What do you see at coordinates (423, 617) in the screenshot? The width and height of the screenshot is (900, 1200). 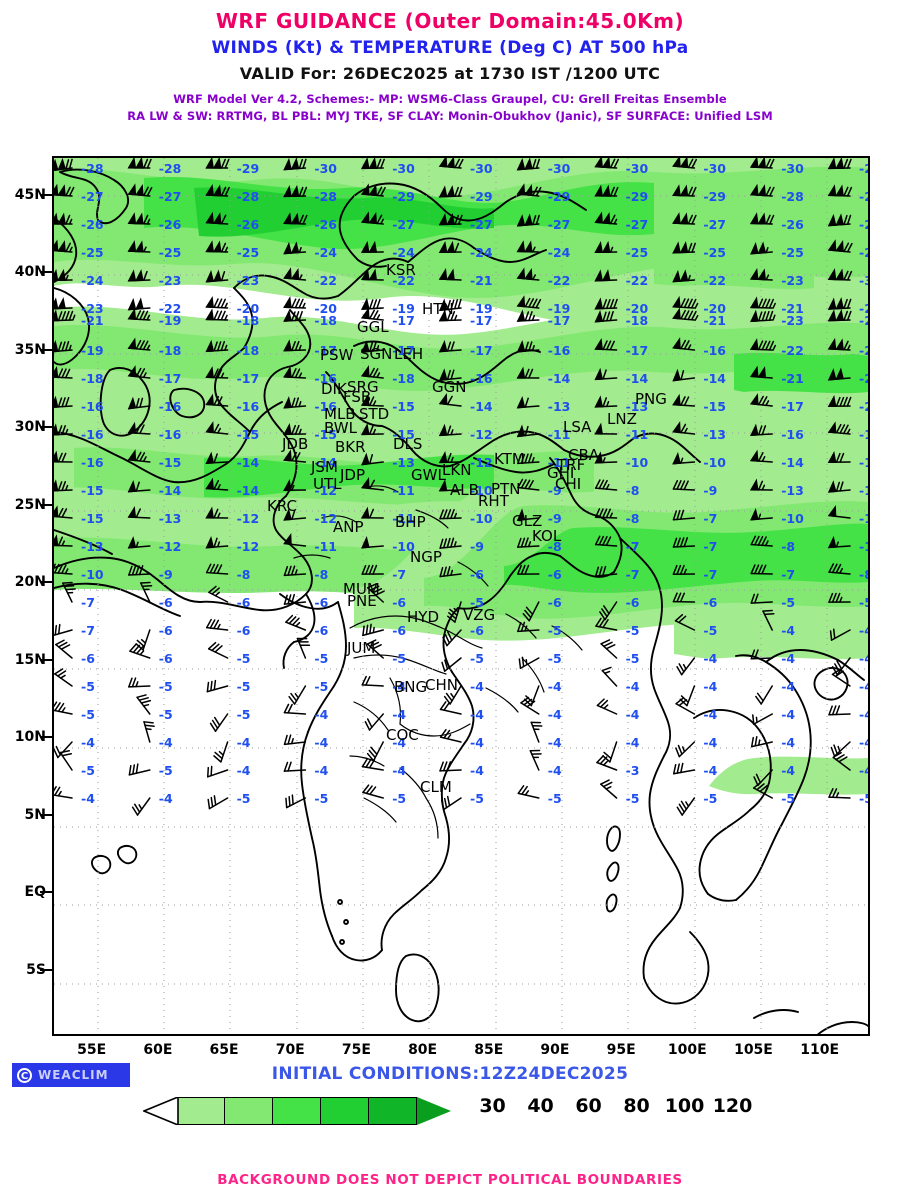 I see `station-label: HYD` at bounding box center [423, 617].